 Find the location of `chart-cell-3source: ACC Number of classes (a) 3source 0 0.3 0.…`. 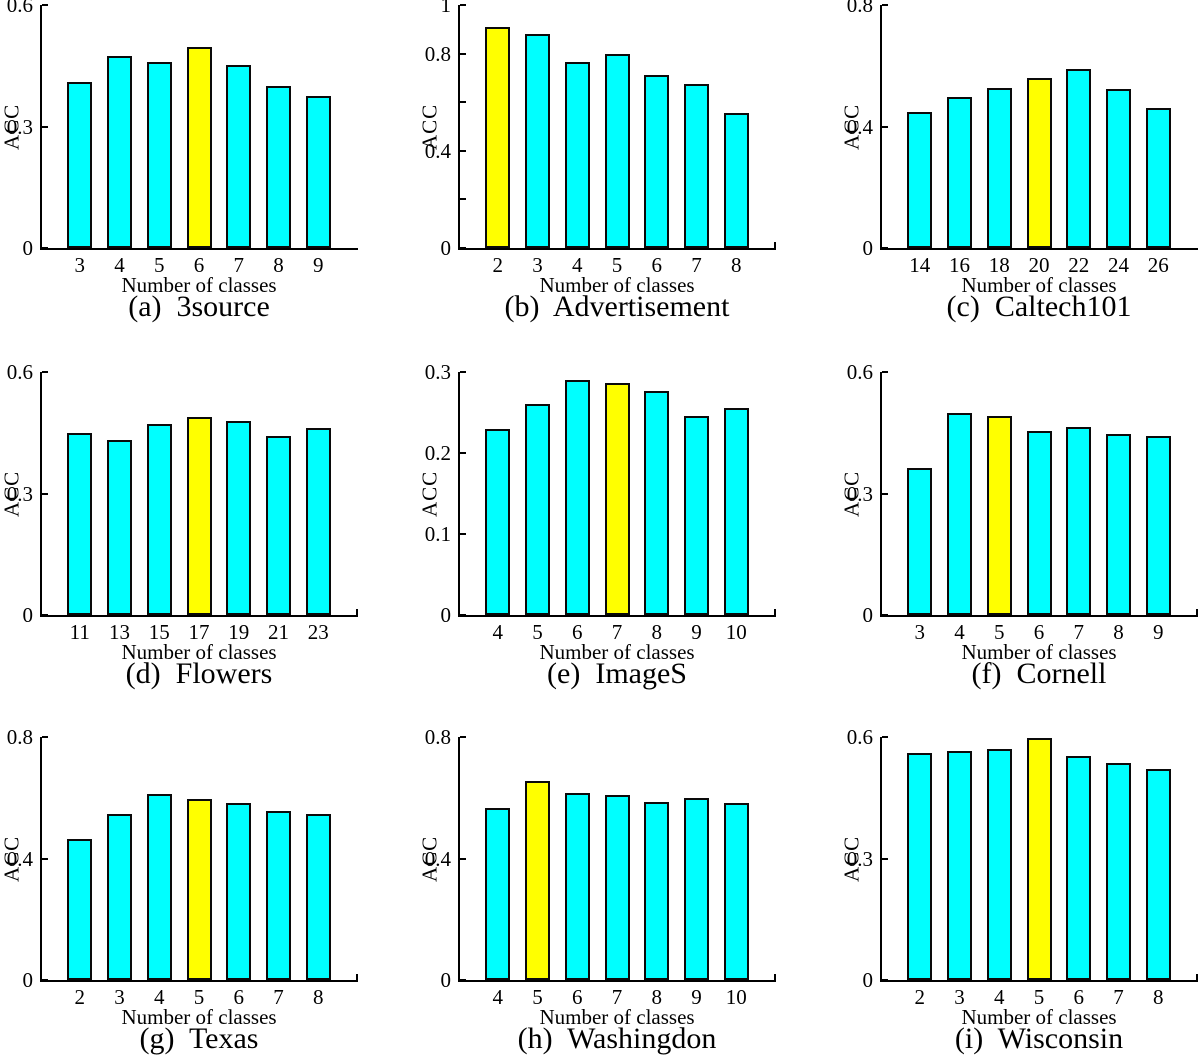

chart-cell-3source: ACC Number of classes (a) 3source 0 0.3 0.… is located at coordinates (200, 175).